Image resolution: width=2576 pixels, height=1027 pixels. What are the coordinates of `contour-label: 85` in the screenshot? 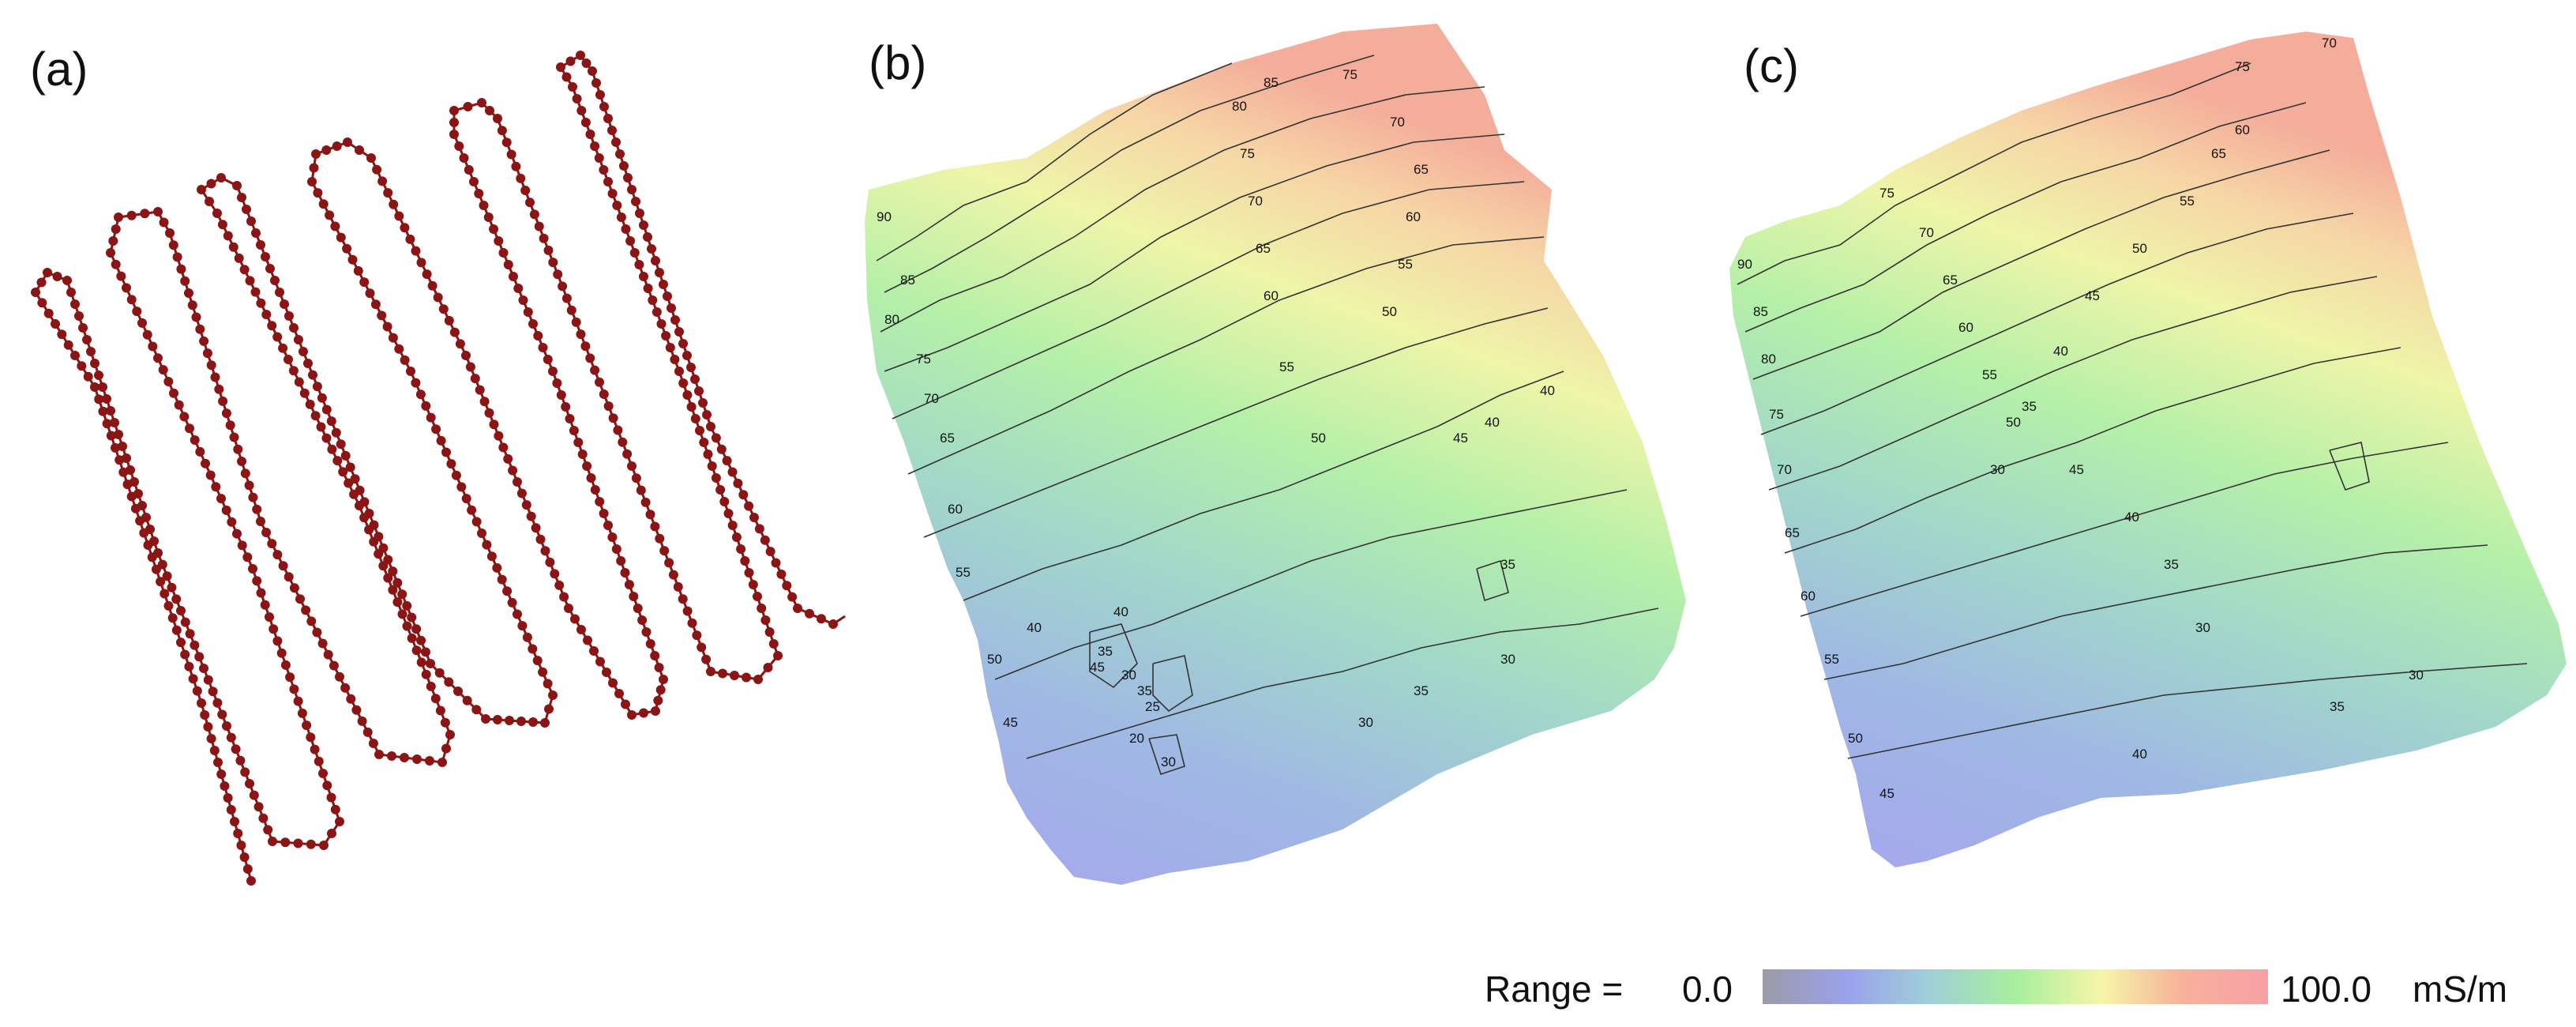 It's located at (1271, 83).